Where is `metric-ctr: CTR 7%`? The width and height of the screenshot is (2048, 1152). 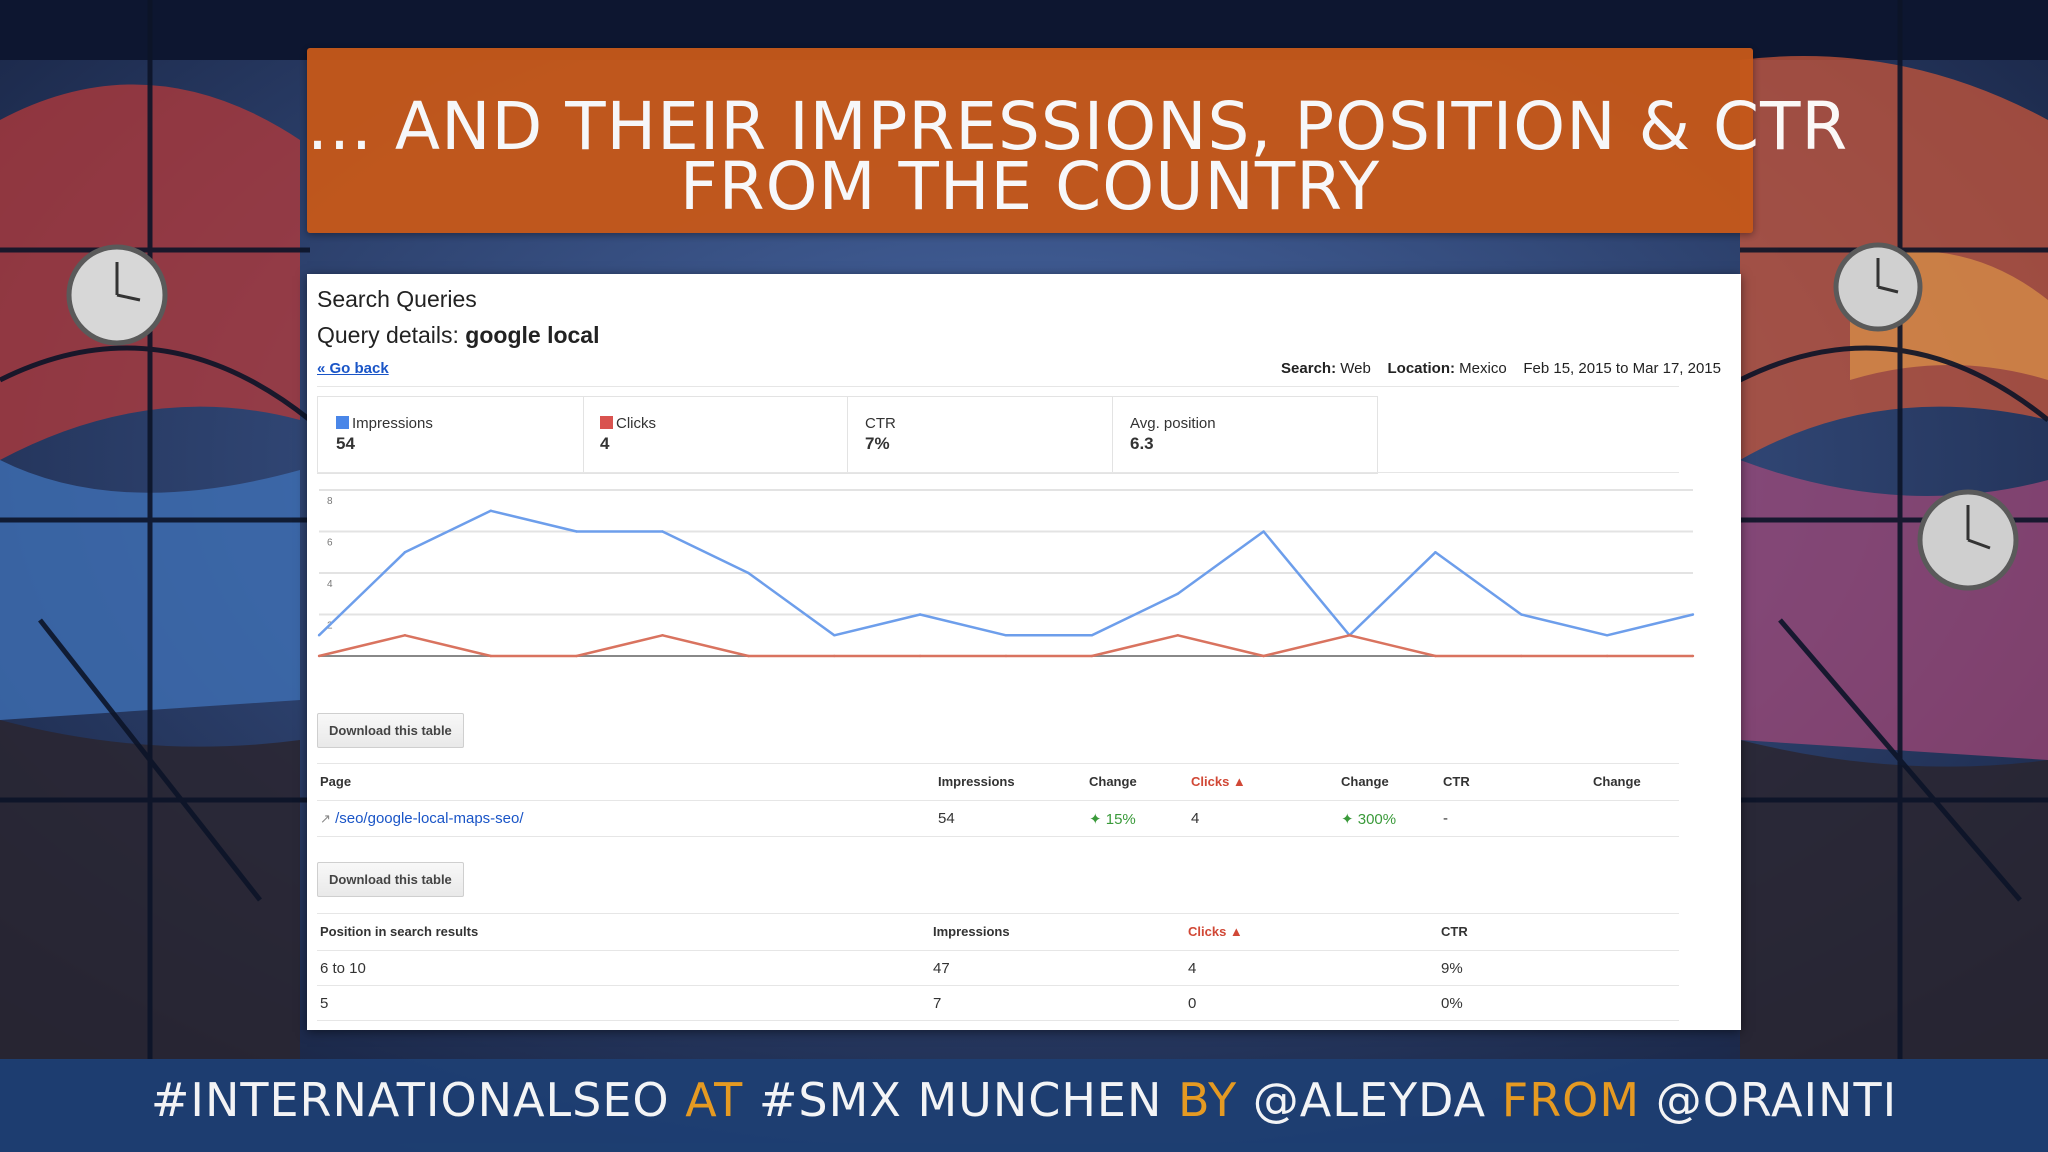 metric-ctr: CTR 7% is located at coordinates (980, 435).